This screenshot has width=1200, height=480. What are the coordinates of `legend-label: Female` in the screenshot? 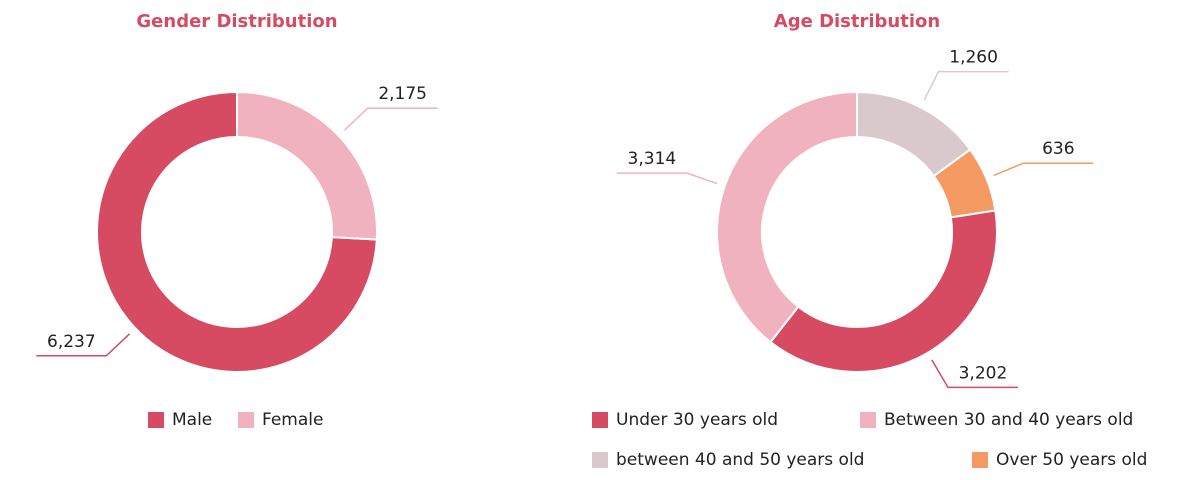 It's located at (292, 420).